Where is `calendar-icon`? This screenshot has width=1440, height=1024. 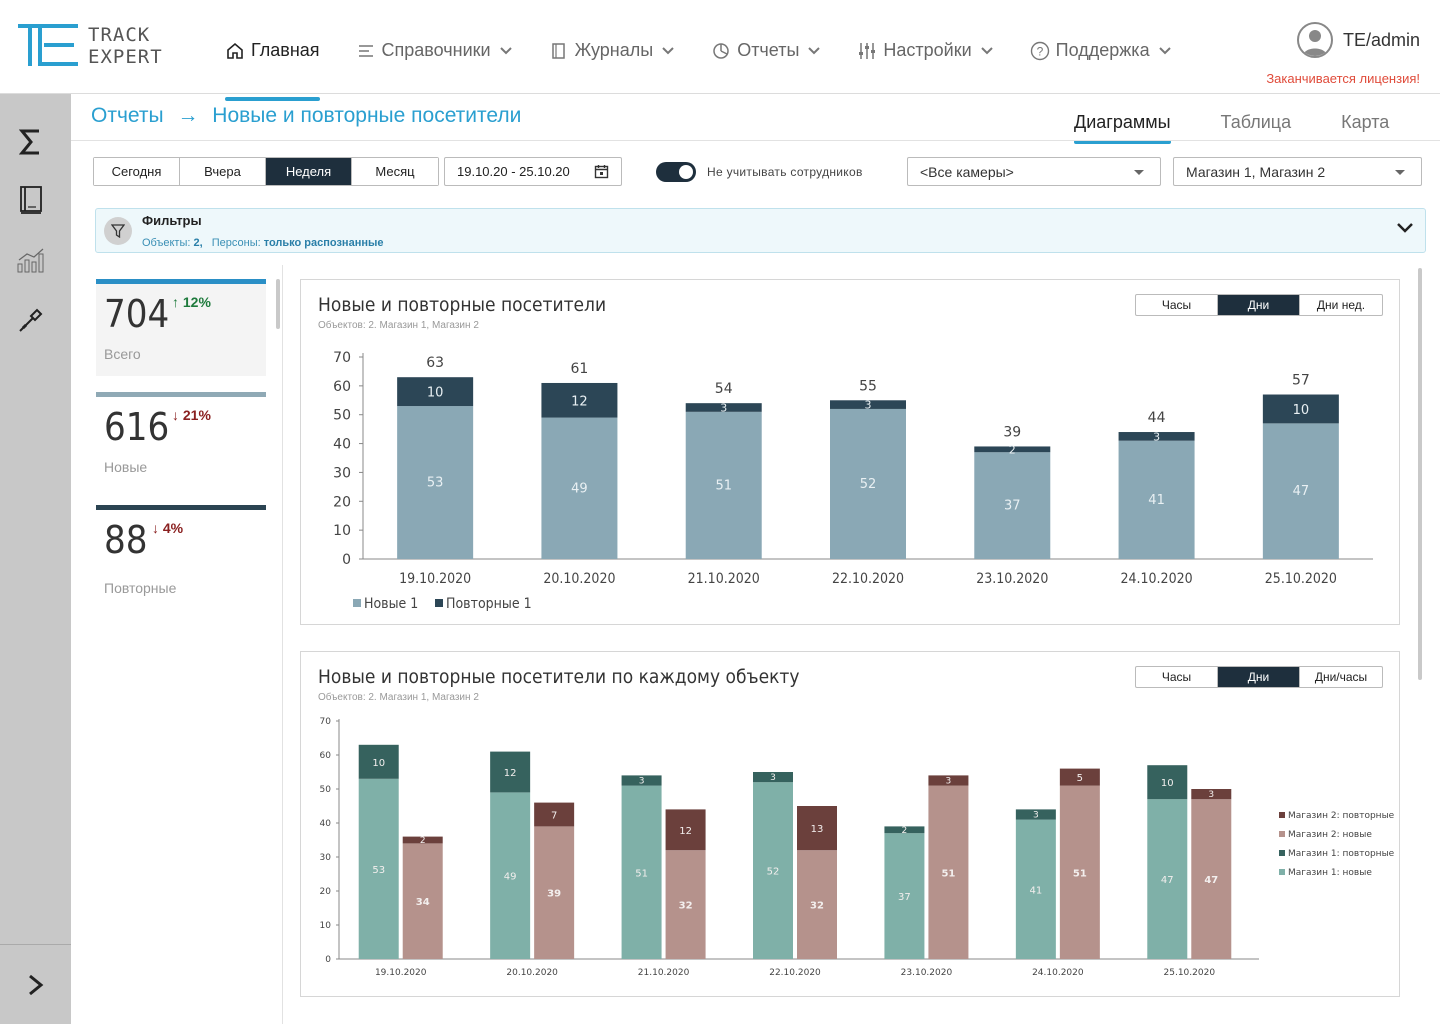
calendar-icon is located at coordinates (601, 173).